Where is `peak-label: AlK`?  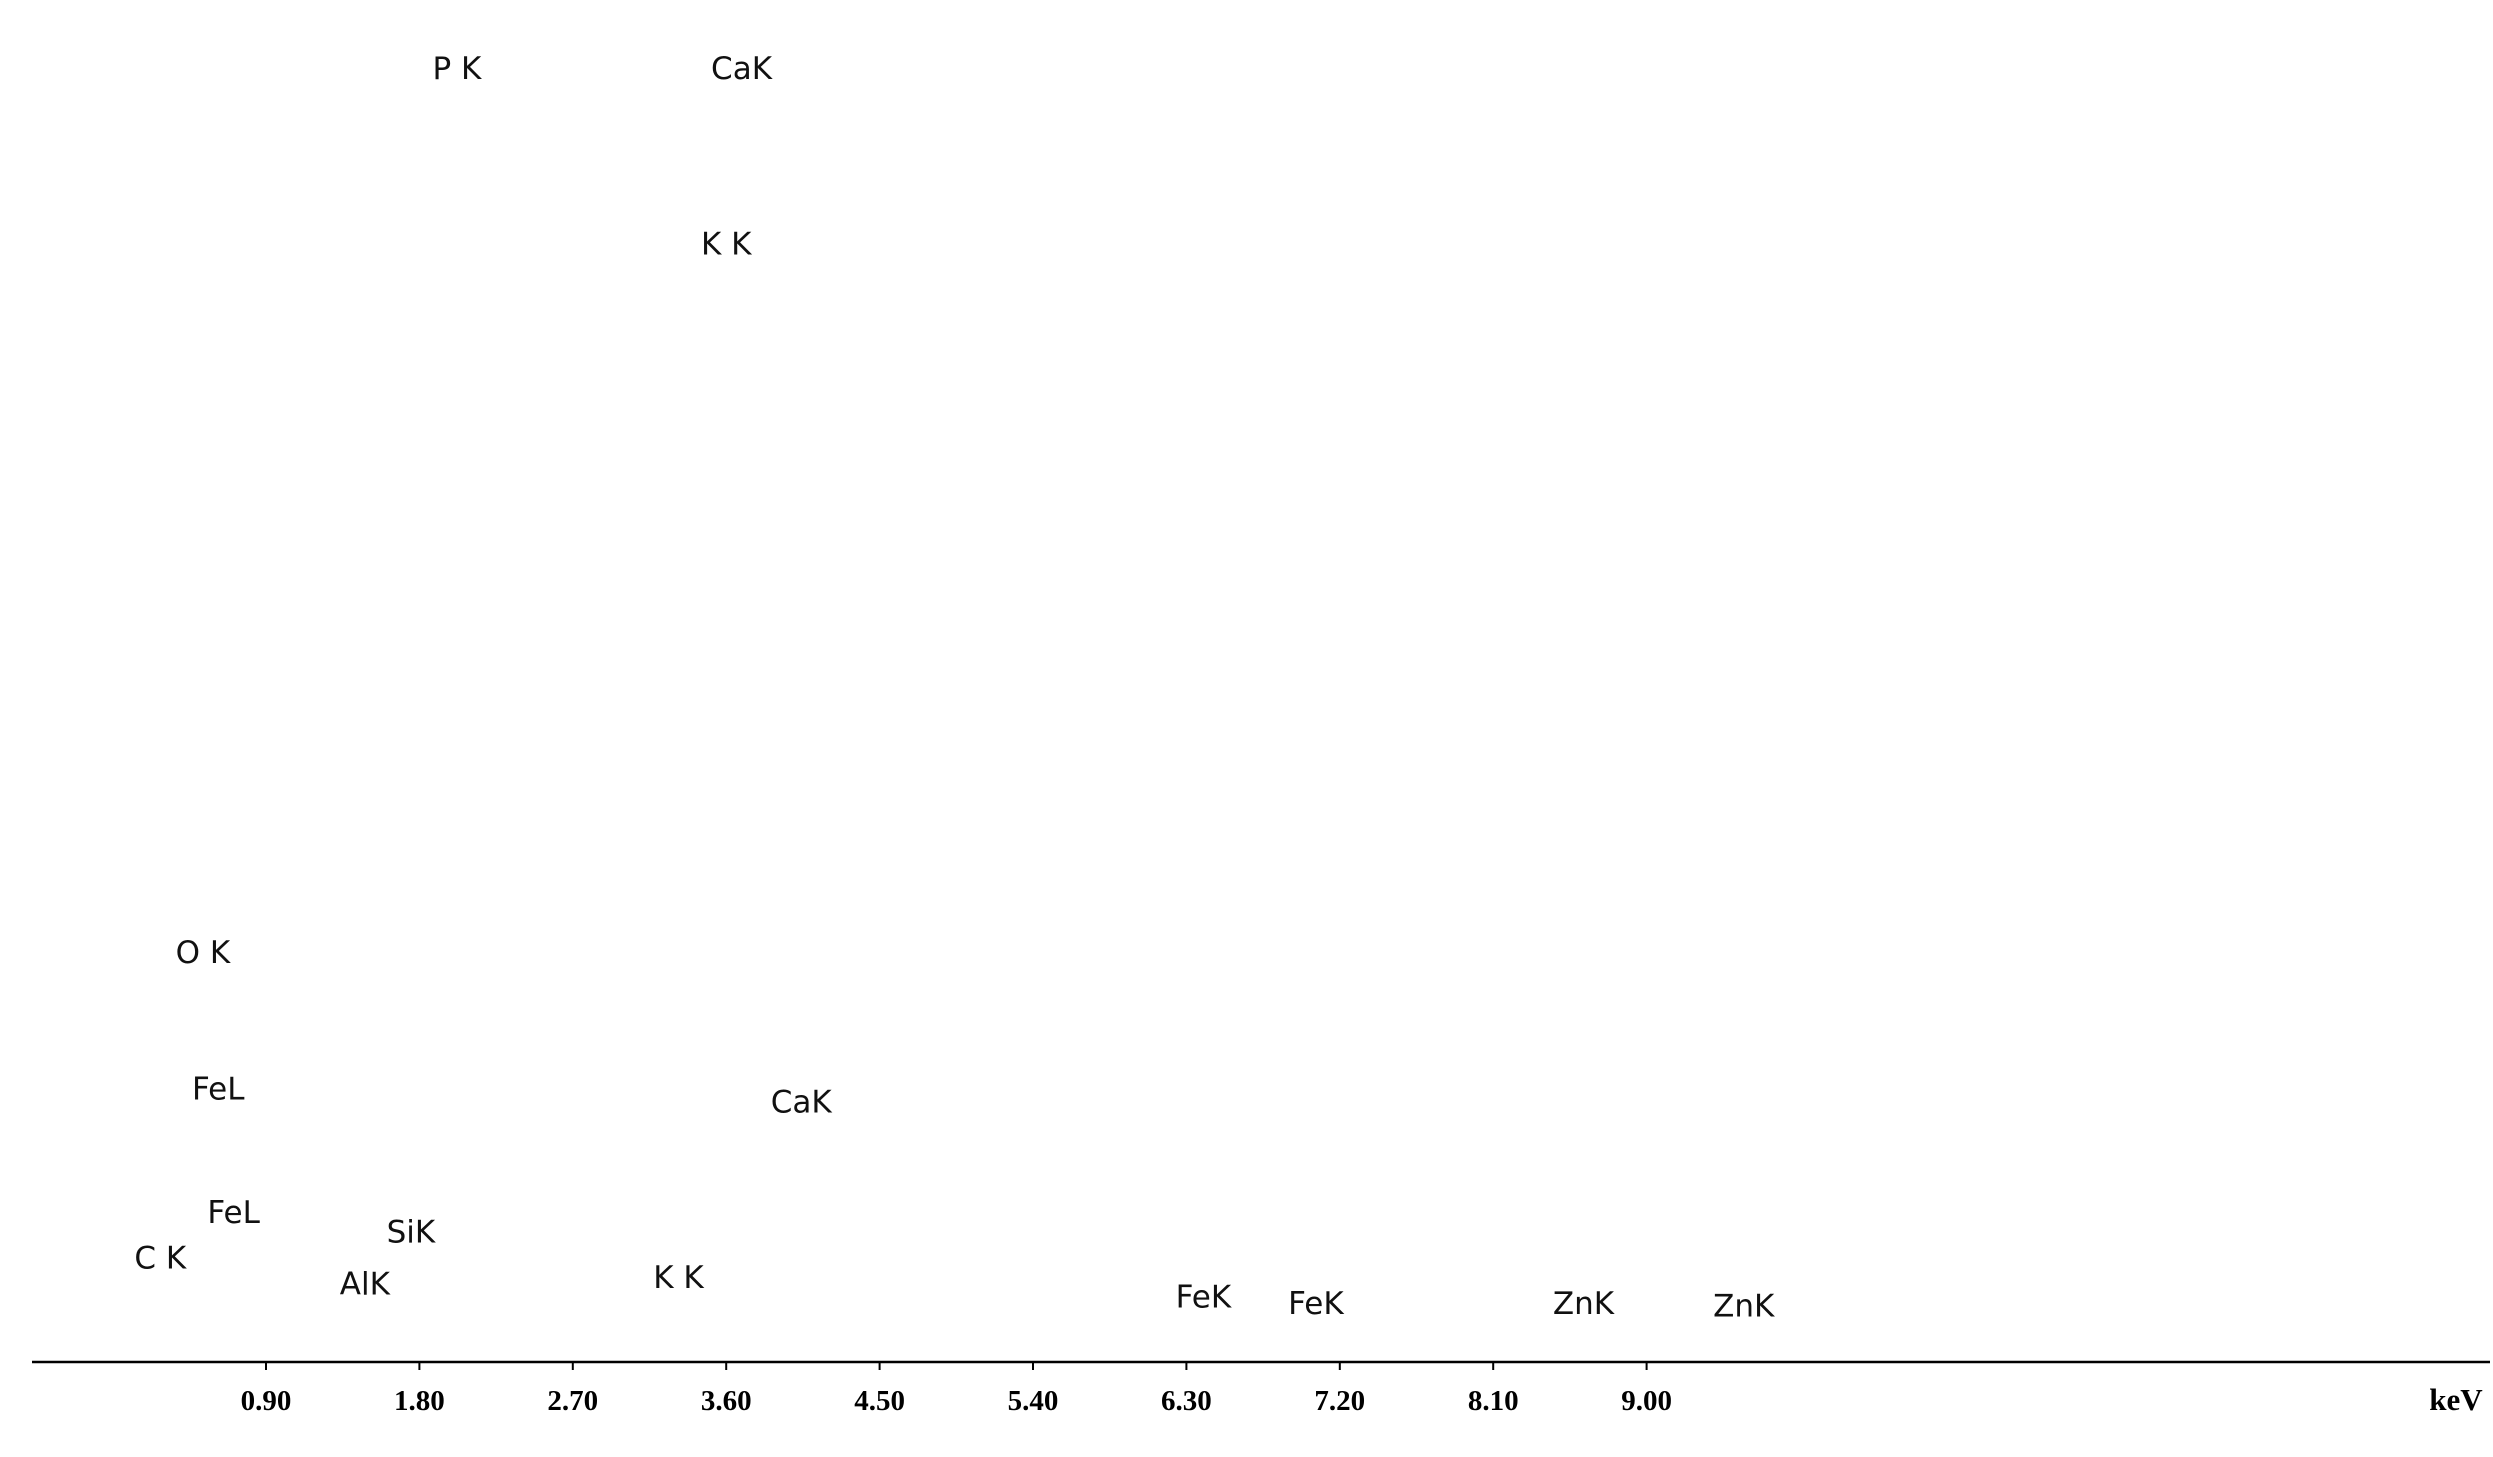 peak-label: AlK is located at coordinates (365, 1285).